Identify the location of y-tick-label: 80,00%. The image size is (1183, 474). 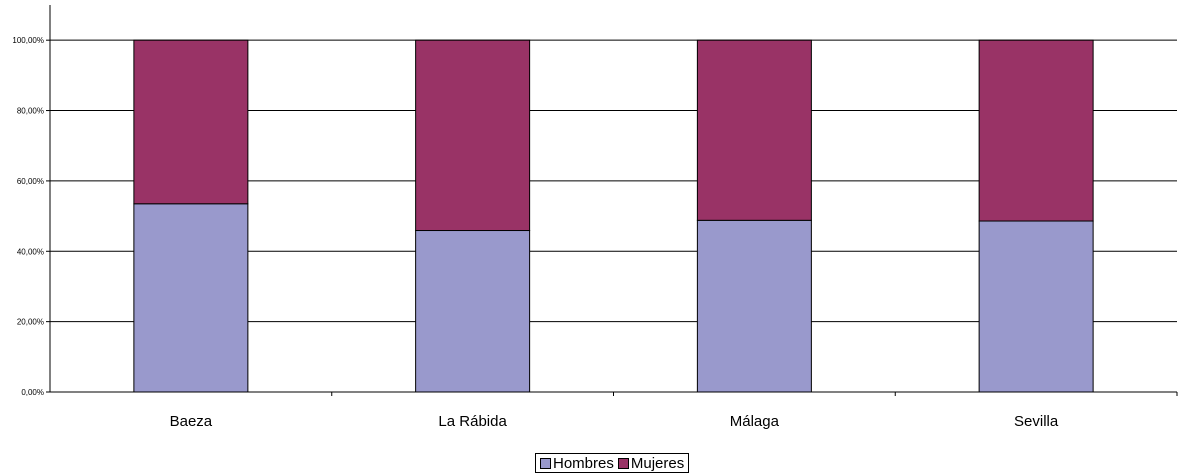
(30, 111).